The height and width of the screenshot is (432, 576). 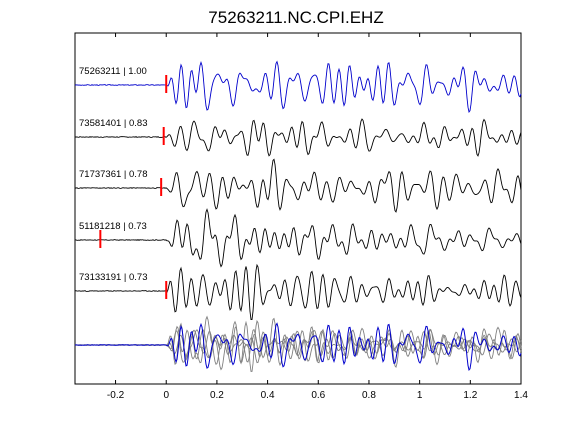 I want to click on trace-label-1: 75263211 | 1.00, so click(x=113, y=71).